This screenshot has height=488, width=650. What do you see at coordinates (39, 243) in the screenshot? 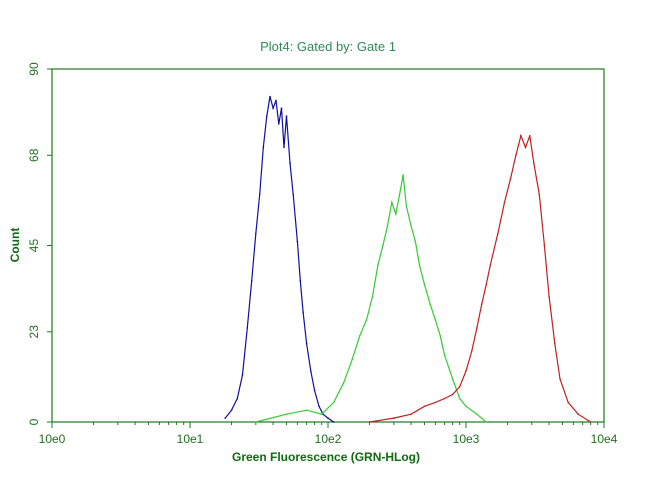
I see `y-axis: 0 23 45 68 90` at bounding box center [39, 243].